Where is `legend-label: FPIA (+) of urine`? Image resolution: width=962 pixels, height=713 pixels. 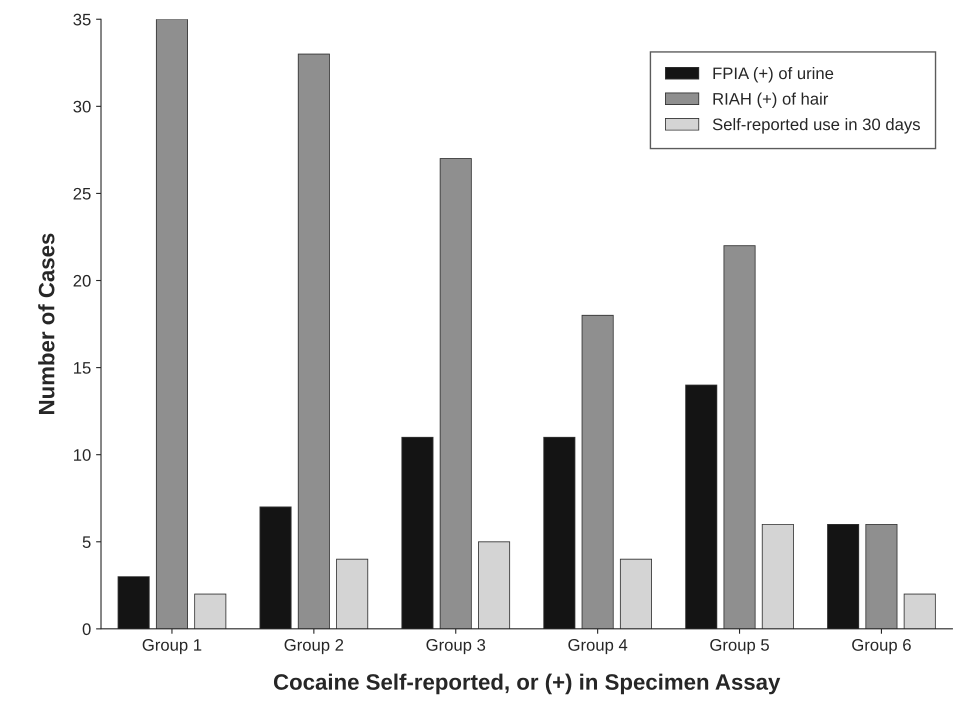 legend-label: FPIA (+) of urine is located at coordinates (773, 74).